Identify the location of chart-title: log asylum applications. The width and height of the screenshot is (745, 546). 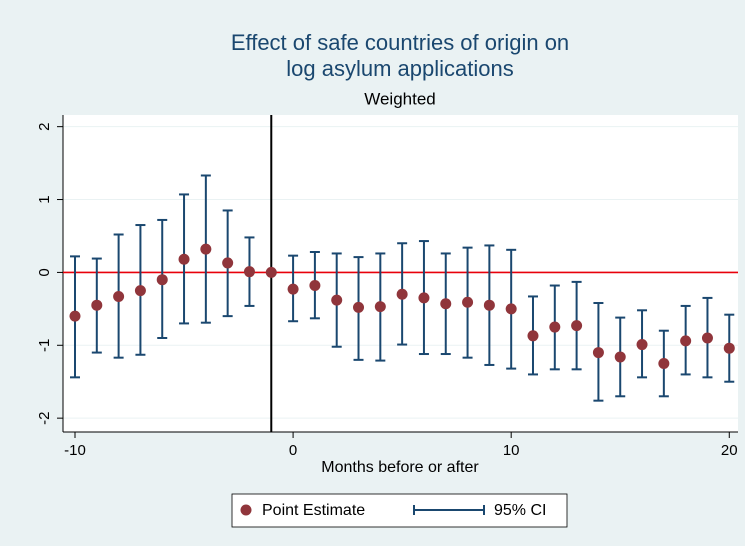
(399, 68).